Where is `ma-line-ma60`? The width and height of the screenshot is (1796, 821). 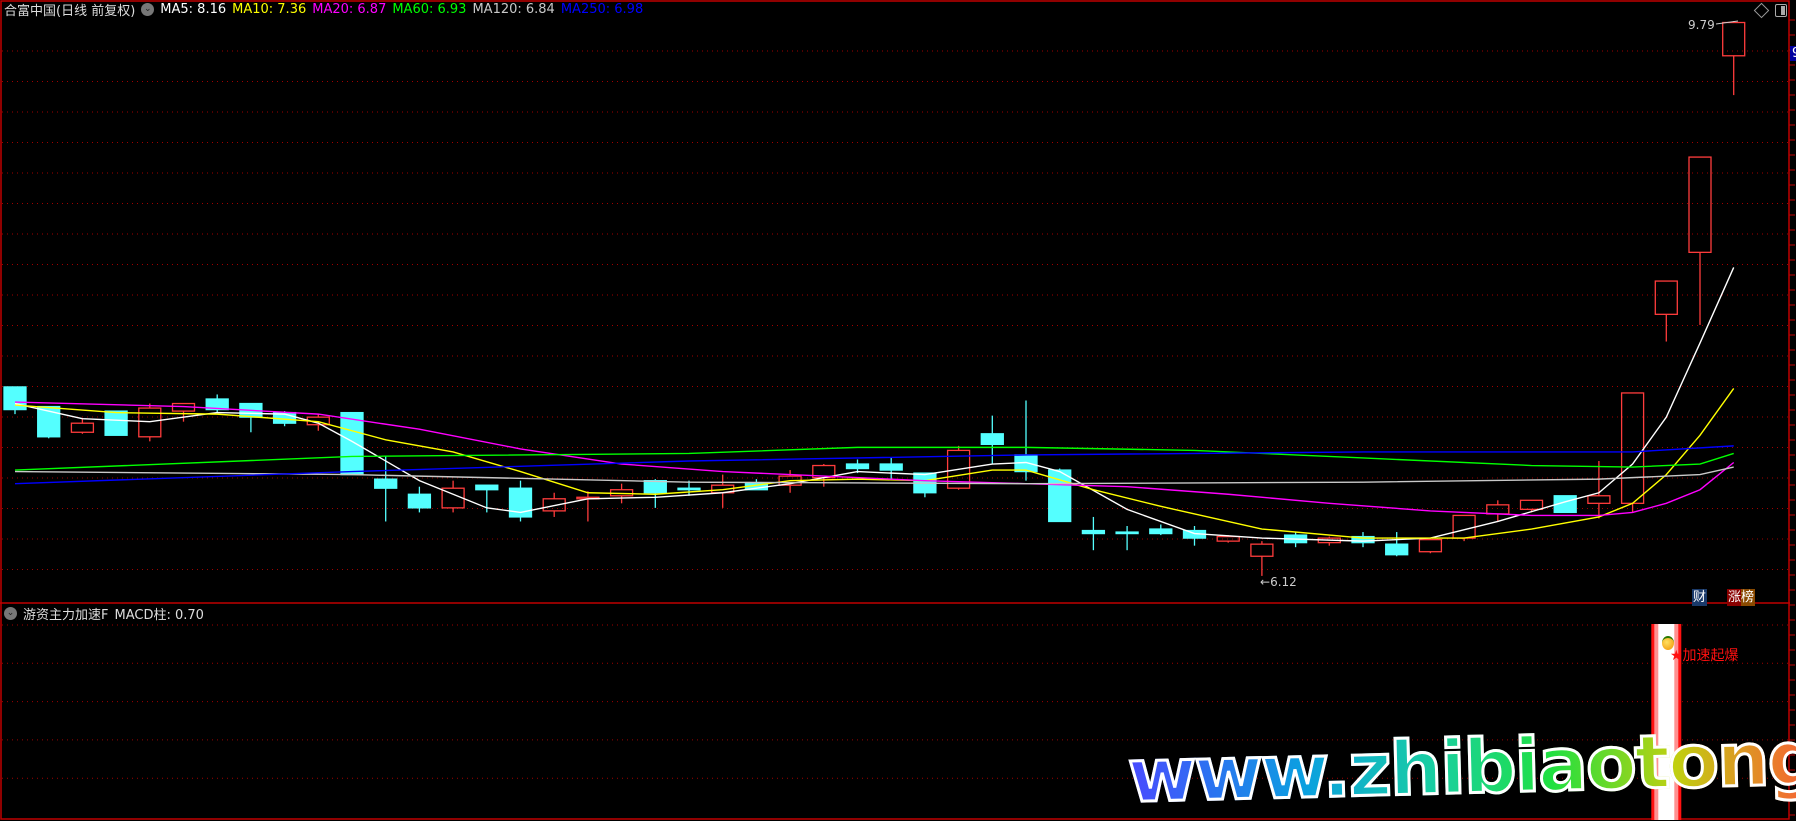
ma-line-ma60 is located at coordinates (874, 458).